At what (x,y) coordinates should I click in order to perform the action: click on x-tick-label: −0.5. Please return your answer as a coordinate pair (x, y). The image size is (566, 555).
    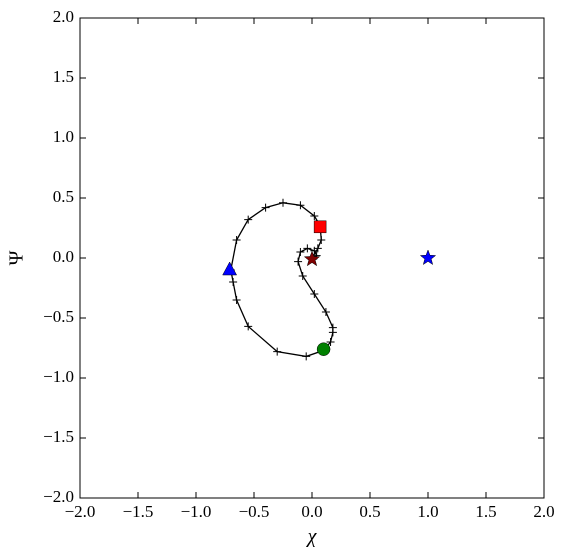
    Looking at the image, I should click on (254, 511).